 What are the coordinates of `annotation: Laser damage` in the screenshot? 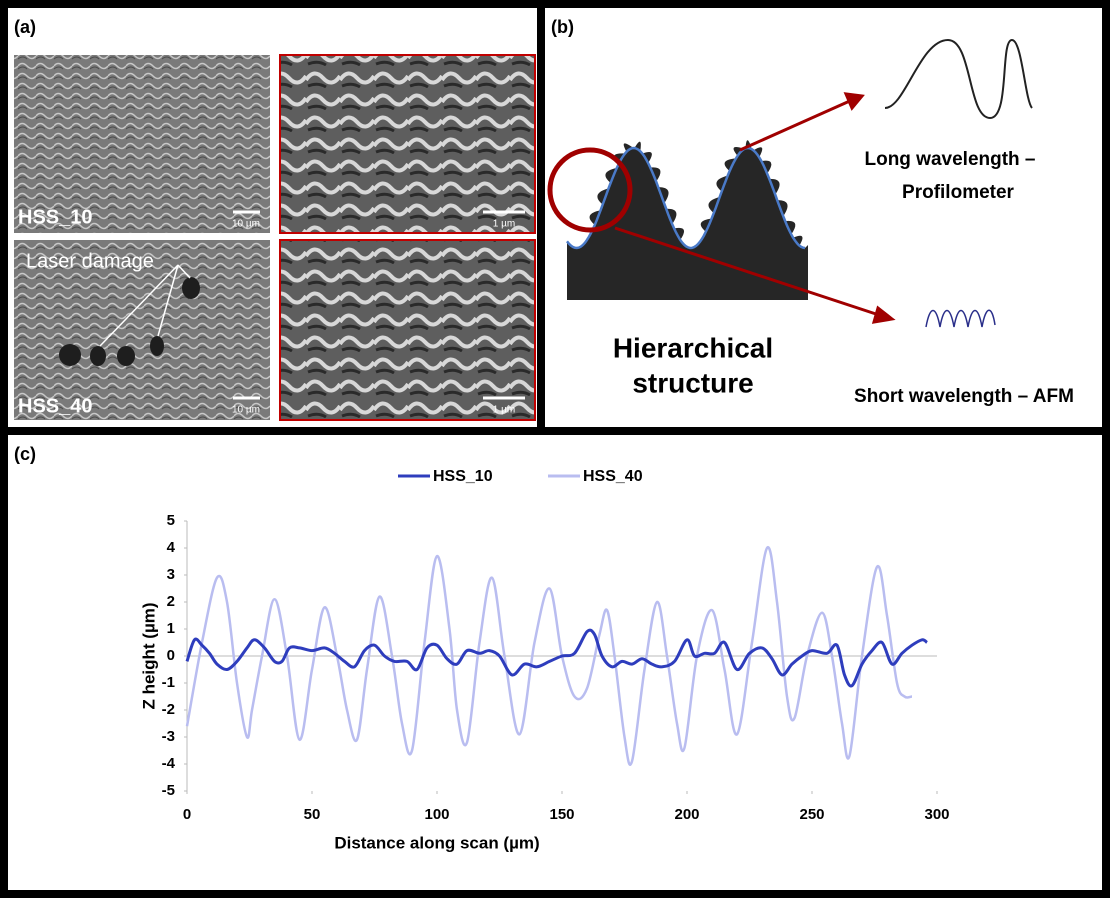 It's located at (90, 261).